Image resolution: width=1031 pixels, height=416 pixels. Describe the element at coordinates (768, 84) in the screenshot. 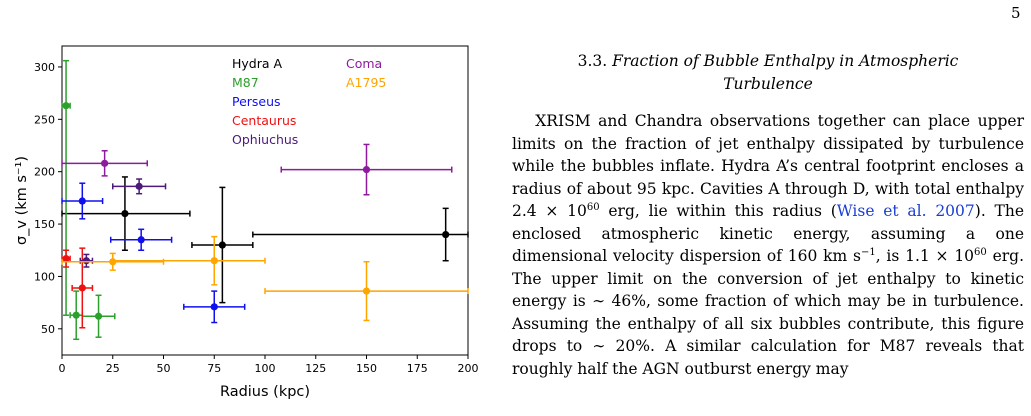

I see `section-title-line2: Turbulence` at that location.